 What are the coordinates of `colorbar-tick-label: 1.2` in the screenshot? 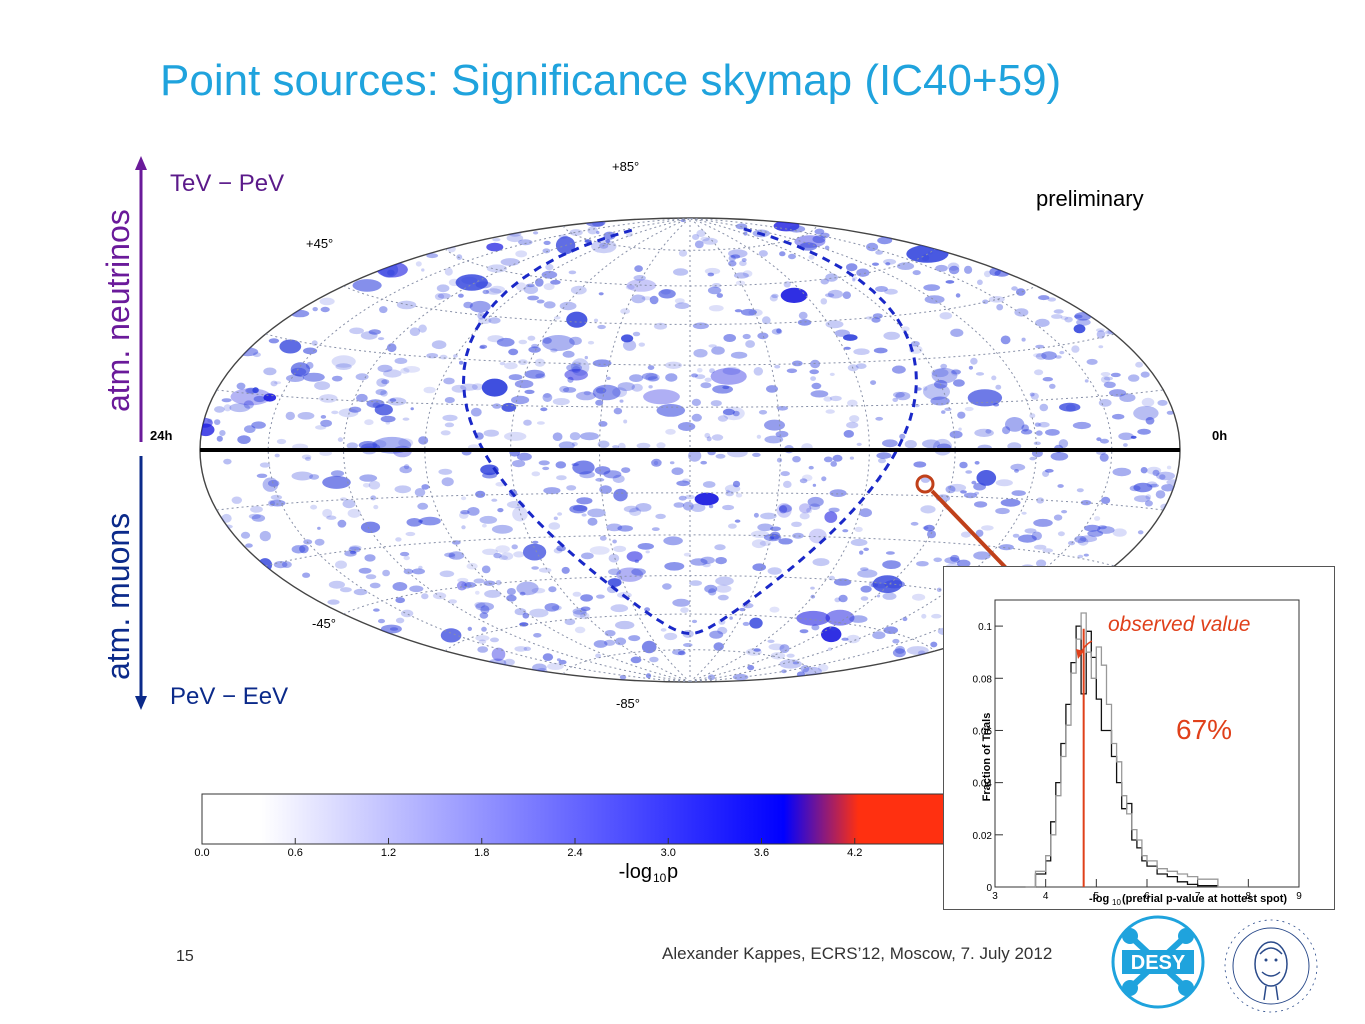 It's located at (388, 853).